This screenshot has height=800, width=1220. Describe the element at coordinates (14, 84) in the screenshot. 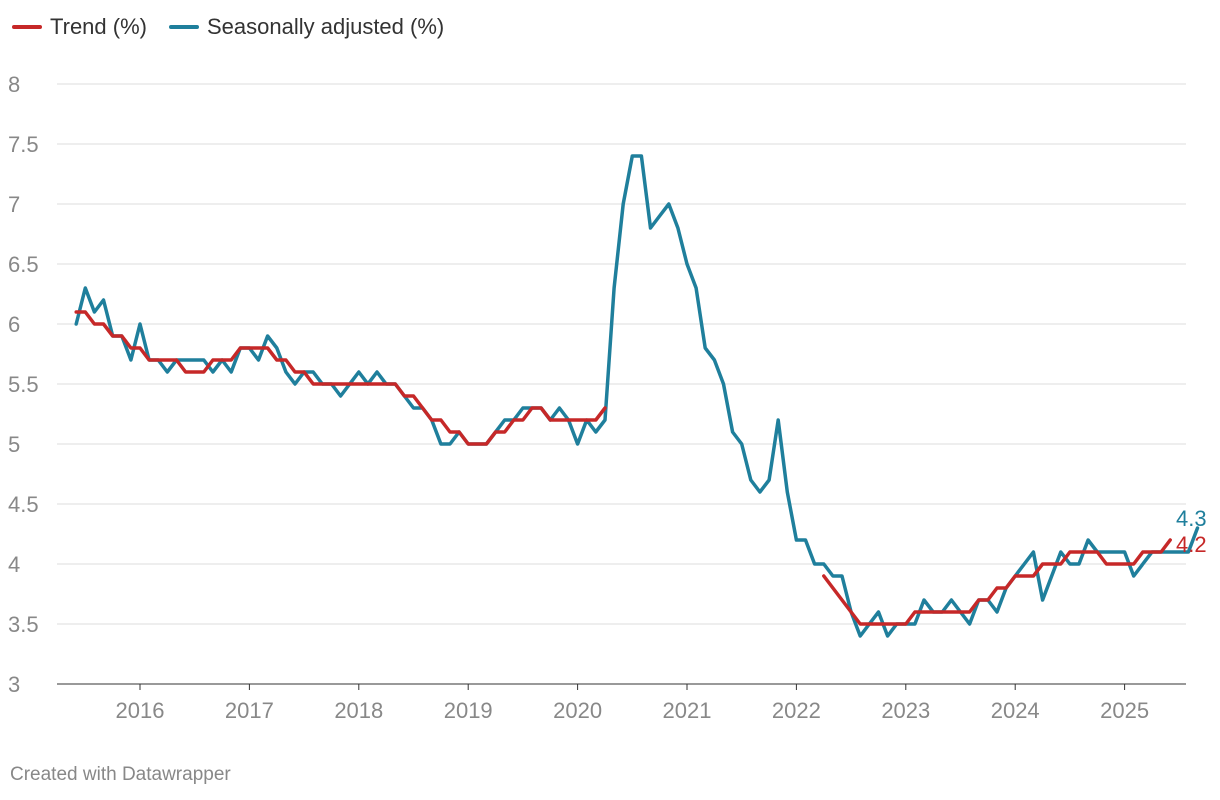

I see `y-tick-label: 8` at that location.